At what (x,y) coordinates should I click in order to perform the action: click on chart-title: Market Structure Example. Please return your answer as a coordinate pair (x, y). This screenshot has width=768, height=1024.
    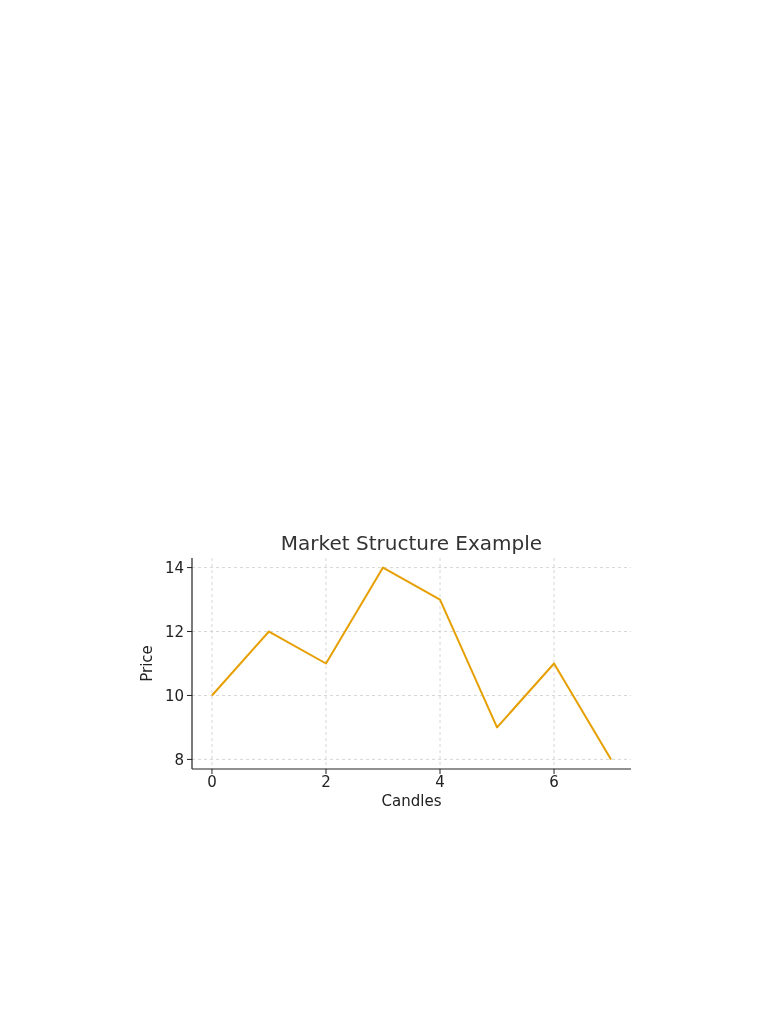
    Looking at the image, I should click on (411, 543).